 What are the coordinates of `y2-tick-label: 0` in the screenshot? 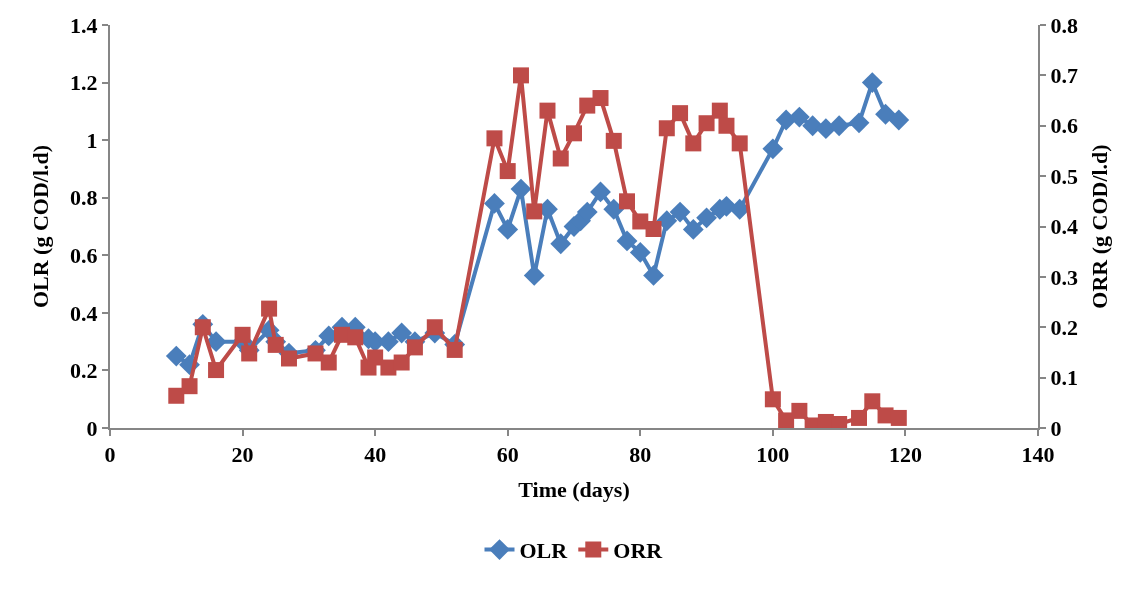 It's located at (1056, 428).